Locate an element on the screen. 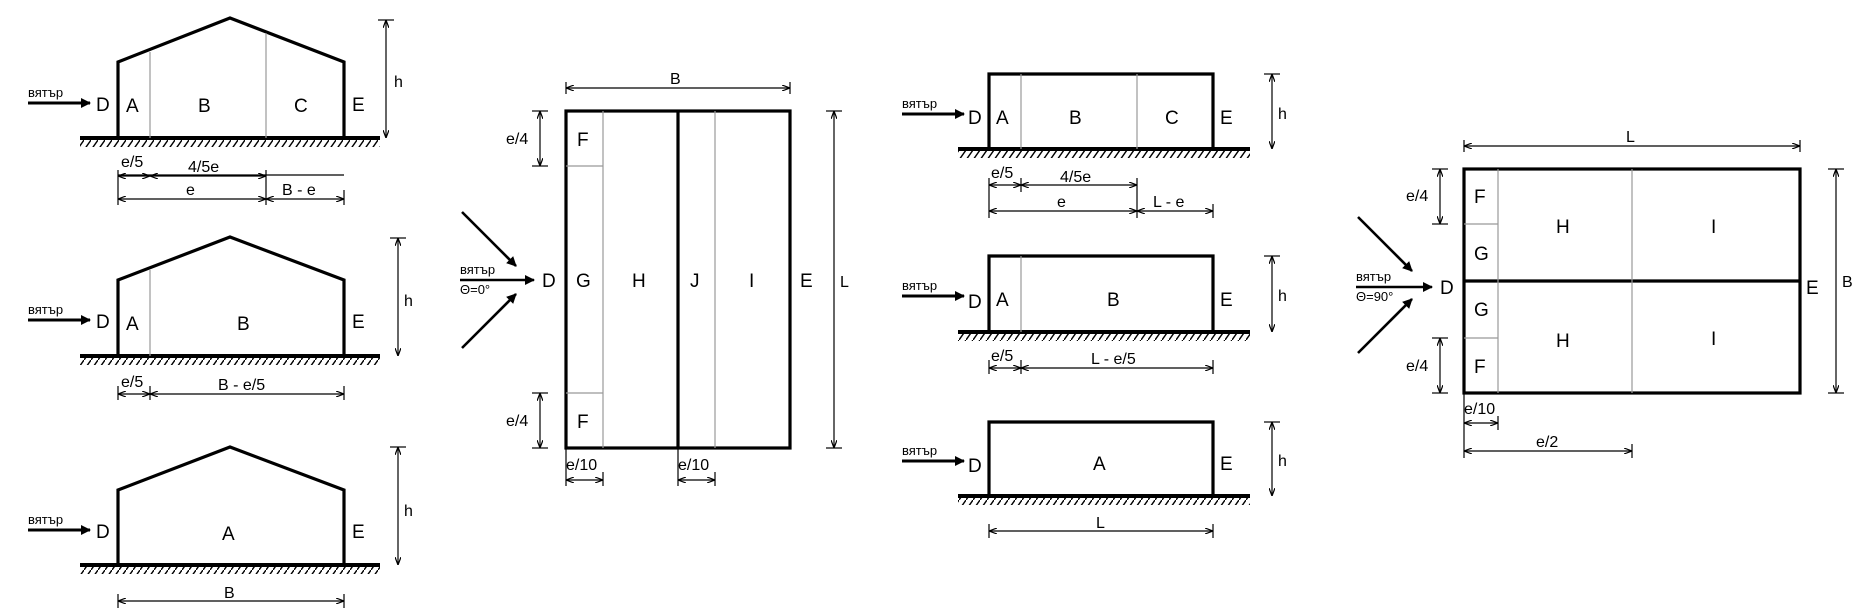 This screenshot has height=616, width=1864. zone-j-label: J is located at coordinates (695, 281).